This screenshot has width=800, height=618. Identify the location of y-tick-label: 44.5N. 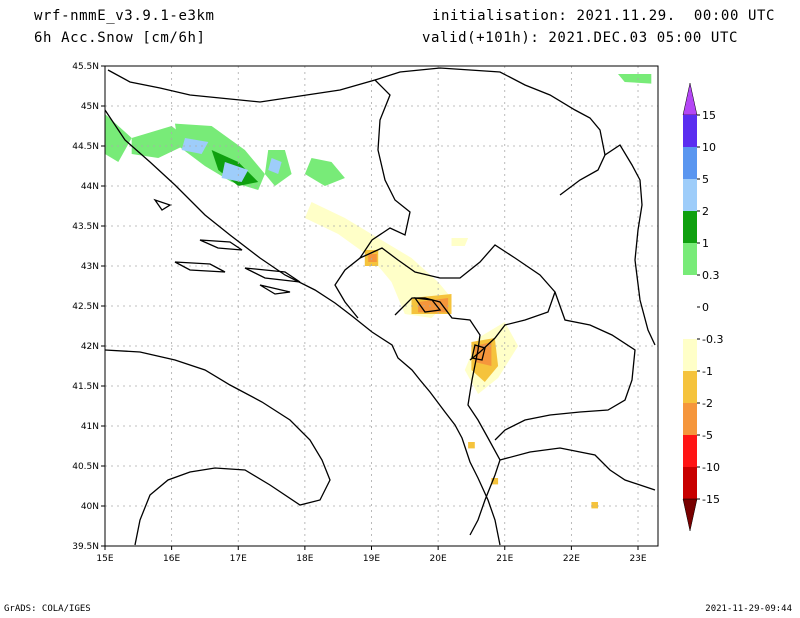
(85, 147).